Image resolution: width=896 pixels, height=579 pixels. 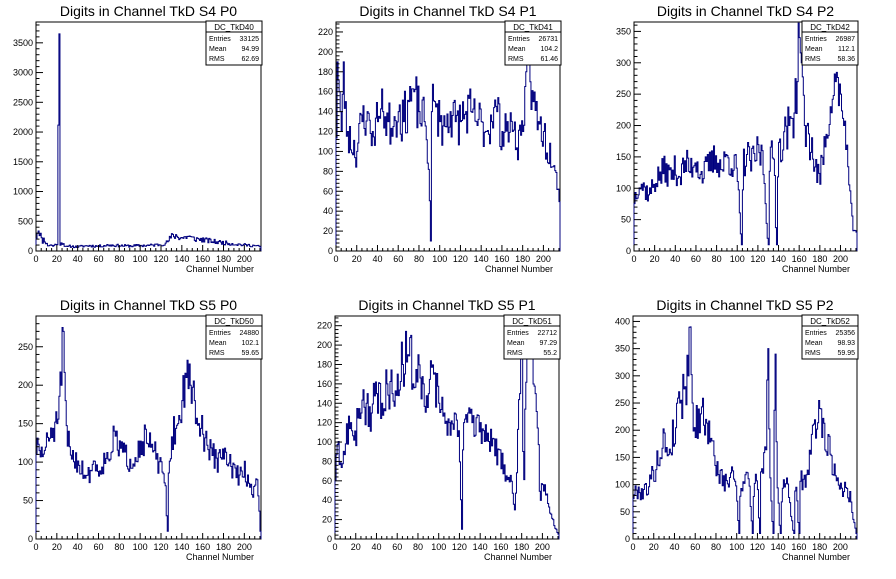 I want to click on stats-box: DC_TkD51 Entries 22712 Mean 97.29 RMS 55.2, so click(x=532, y=337).